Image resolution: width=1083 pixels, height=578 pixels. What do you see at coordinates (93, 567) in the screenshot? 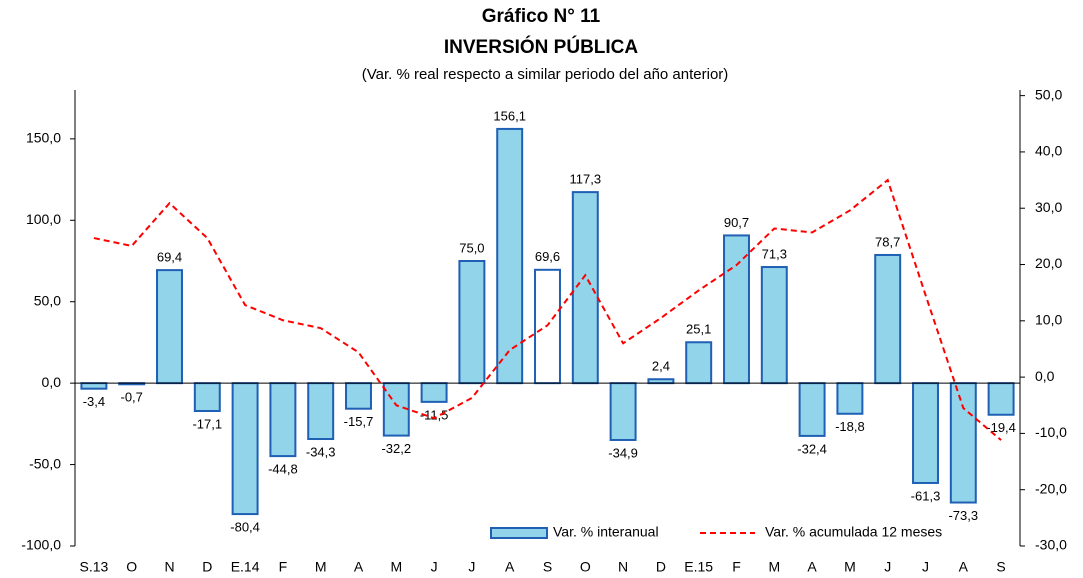
I see `x-tick-label: S.13` at bounding box center [93, 567].